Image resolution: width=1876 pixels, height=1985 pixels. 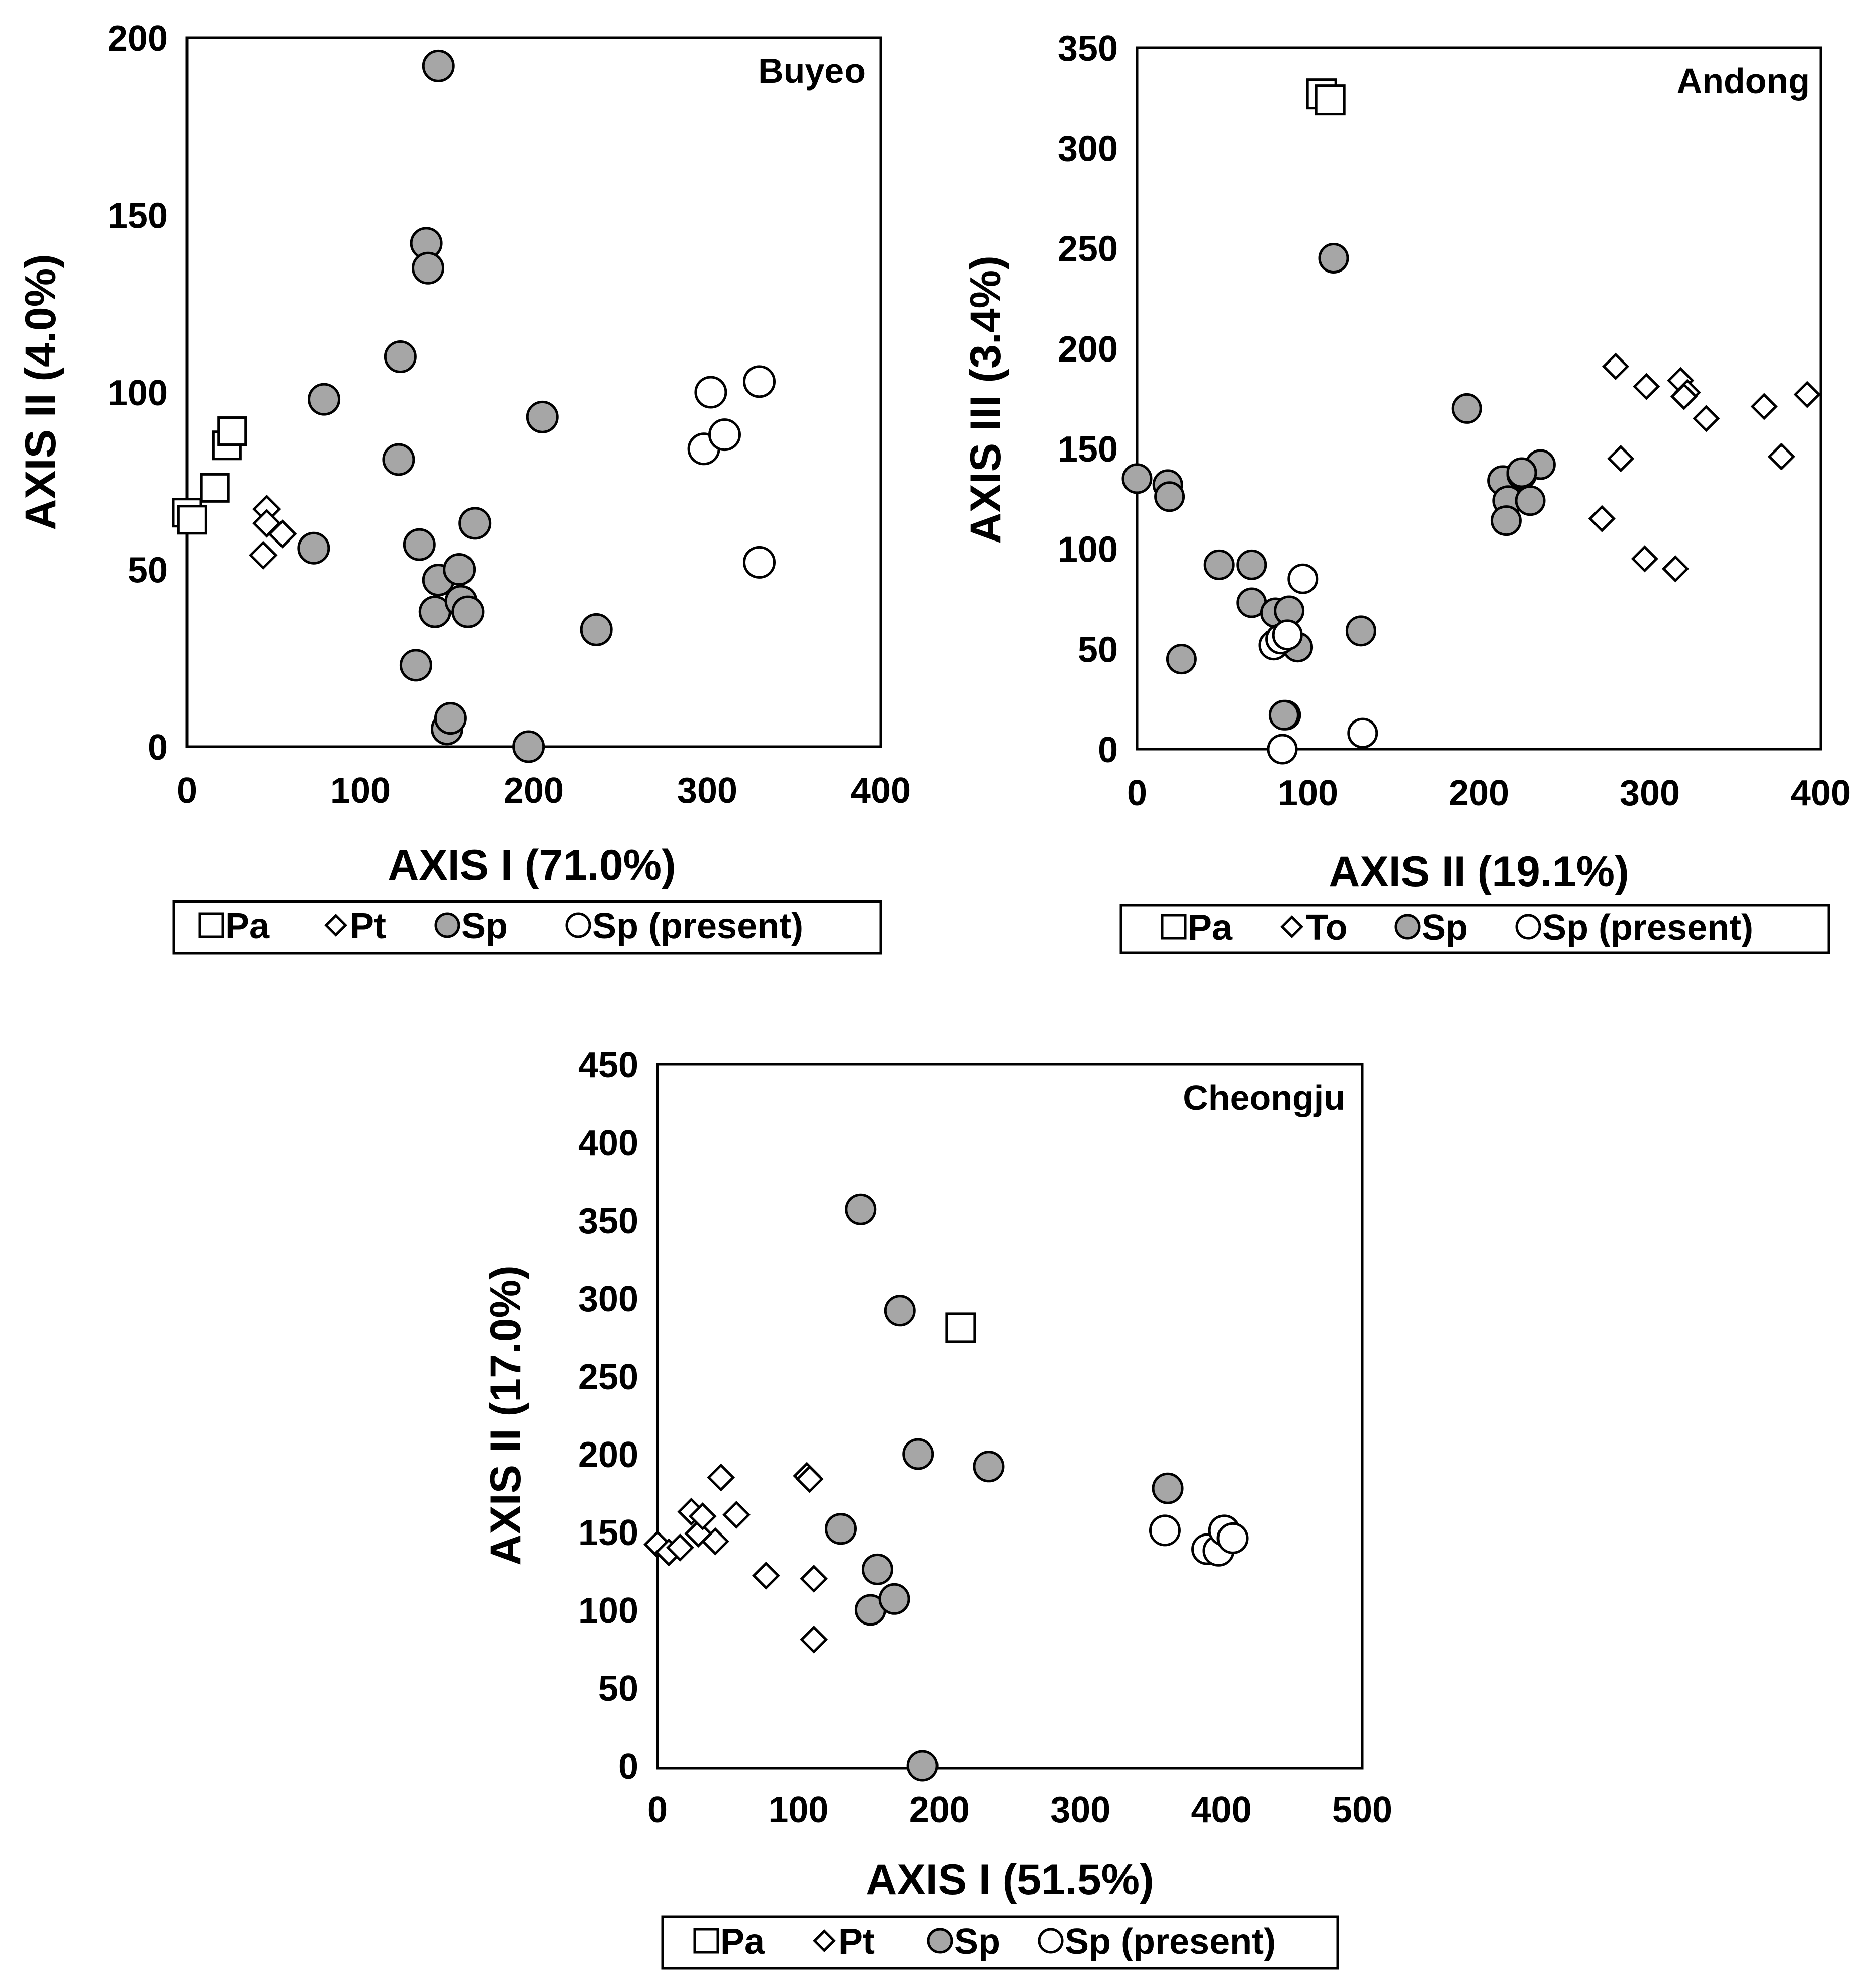 I want to click on y-axis-label: AXIS II (4.0%), so click(x=41, y=392).